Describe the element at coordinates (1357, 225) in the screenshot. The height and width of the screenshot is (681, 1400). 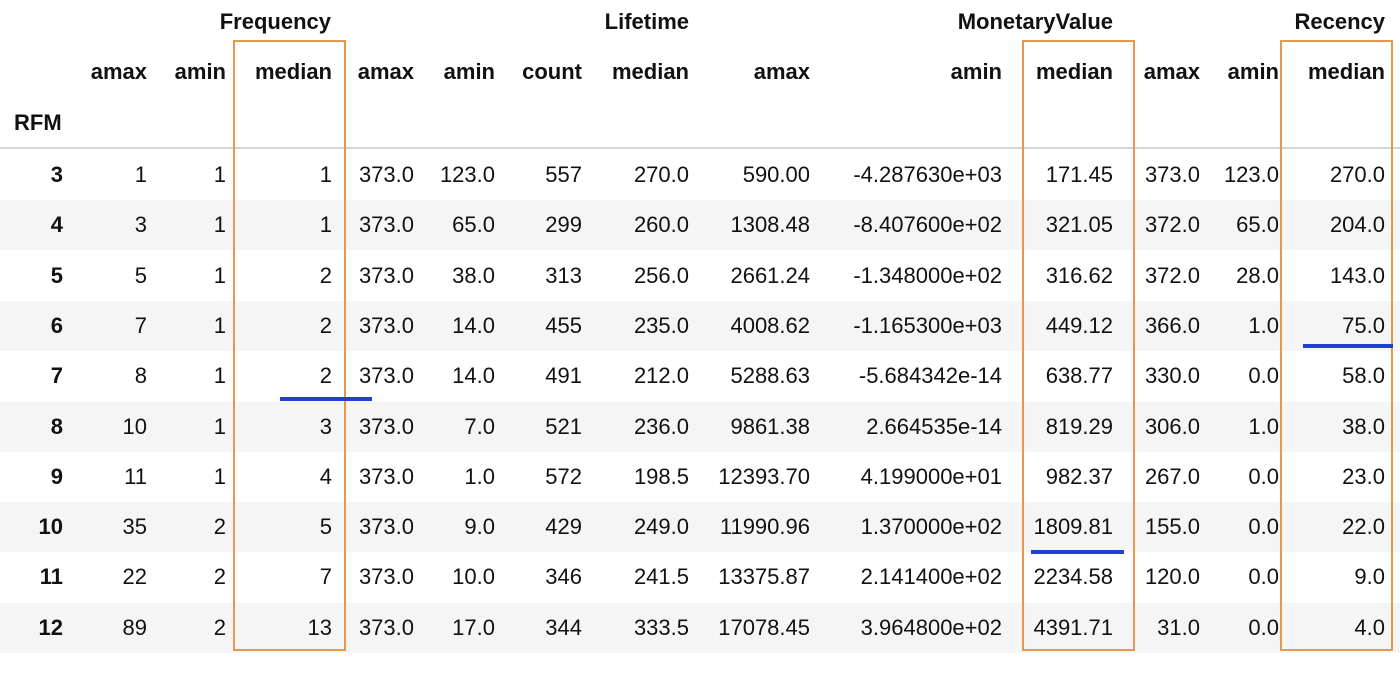
I see `table-cell: 204.0` at that location.